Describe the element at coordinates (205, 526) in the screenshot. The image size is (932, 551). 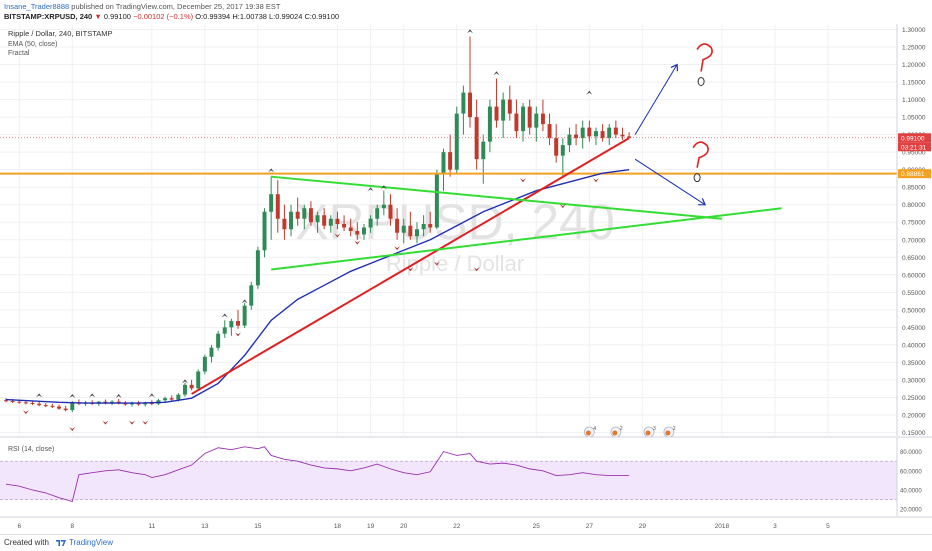
I see `time-tick-label: 13` at that location.